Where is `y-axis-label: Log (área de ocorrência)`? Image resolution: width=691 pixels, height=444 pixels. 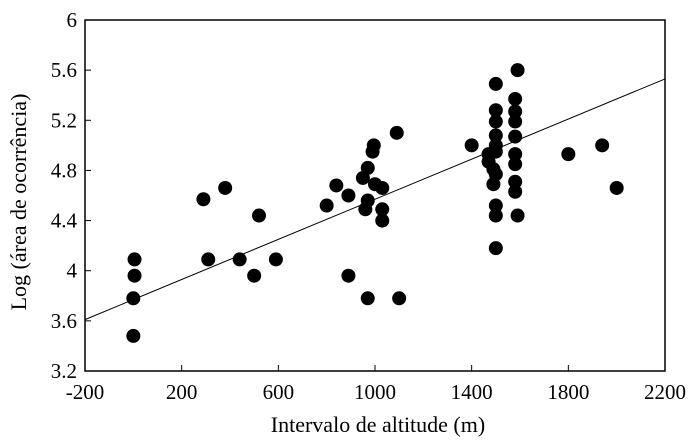 y-axis-label: Log (área de ocorrência) is located at coordinates (18, 202).